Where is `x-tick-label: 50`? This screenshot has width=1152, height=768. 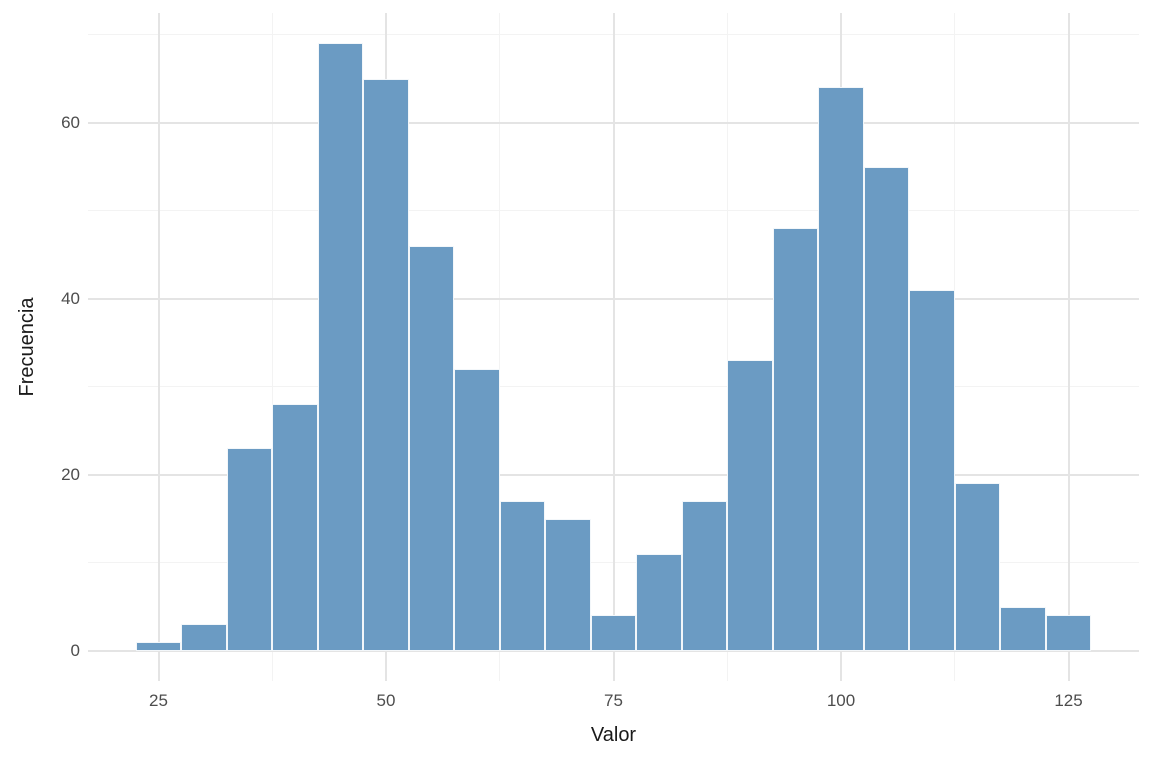 x-tick-label: 50 is located at coordinates (386, 700).